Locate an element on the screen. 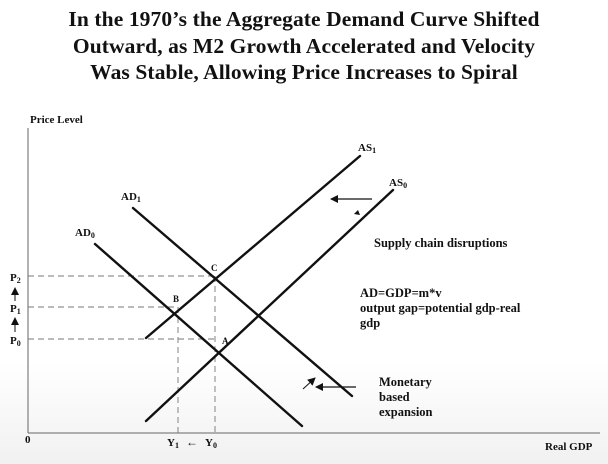  as0-label: AS0 is located at coordinates (398, 183).